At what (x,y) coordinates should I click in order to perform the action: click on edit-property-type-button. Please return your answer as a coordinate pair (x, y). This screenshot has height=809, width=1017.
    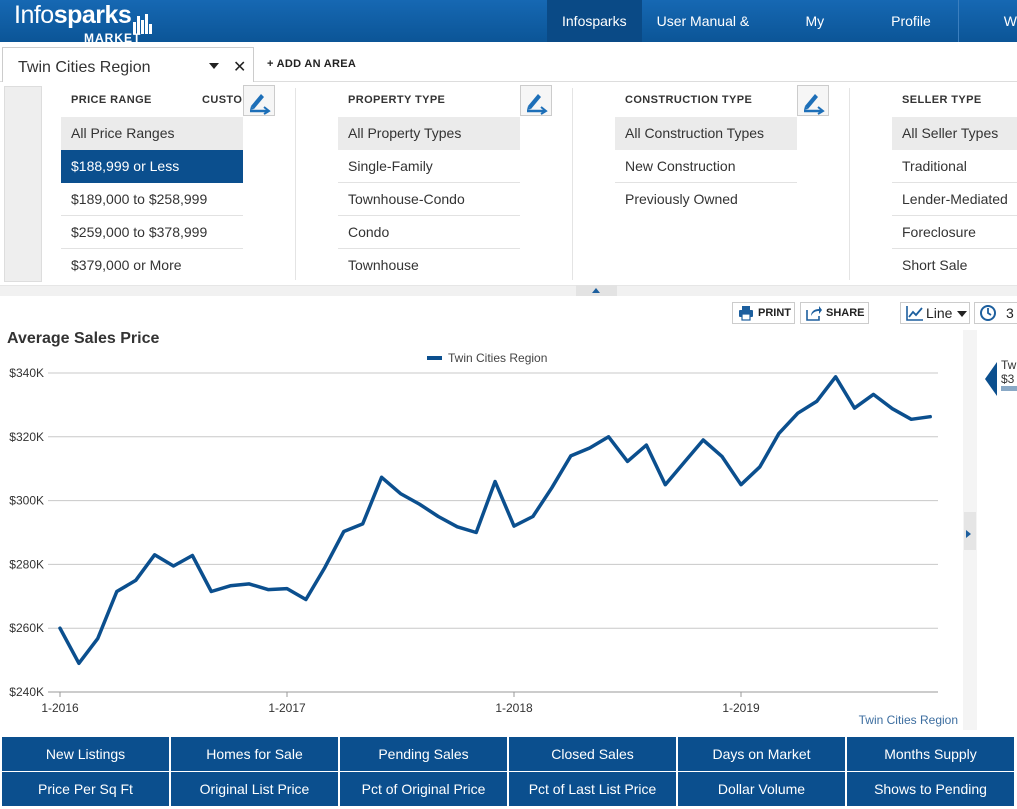
    Looking at the image, I should click on (536, 100).